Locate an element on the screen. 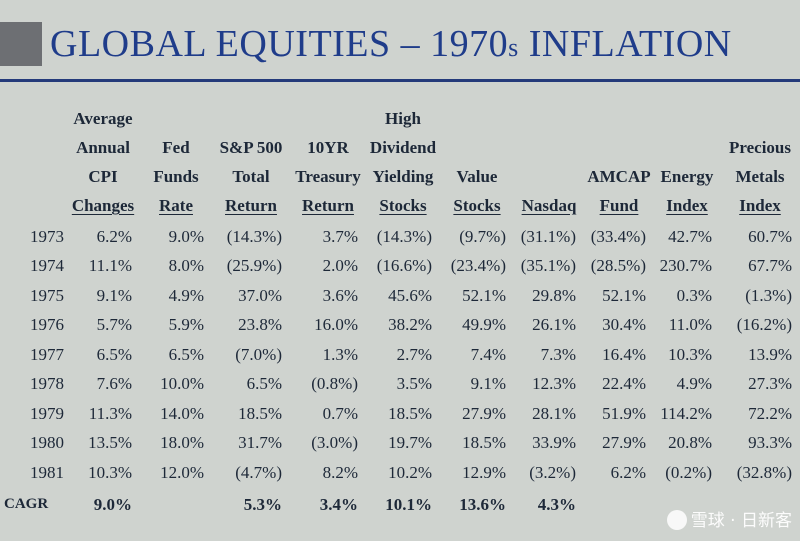  value-cell: (1.3%) is located at coordinates (768, 295).